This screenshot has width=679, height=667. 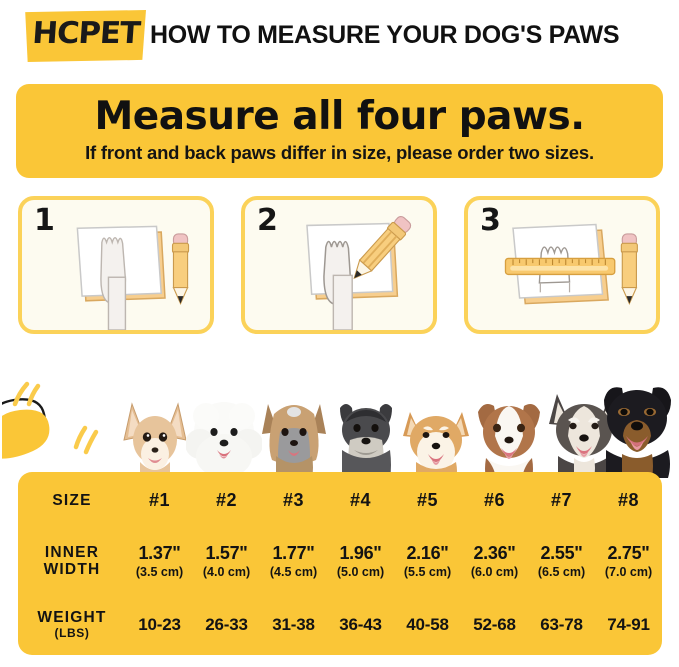 What do you see at coordinates (72, 624) in the screenshot?
I see `row-label-weight: WEIGHT (LBS)` at bounding box center [72, 624].